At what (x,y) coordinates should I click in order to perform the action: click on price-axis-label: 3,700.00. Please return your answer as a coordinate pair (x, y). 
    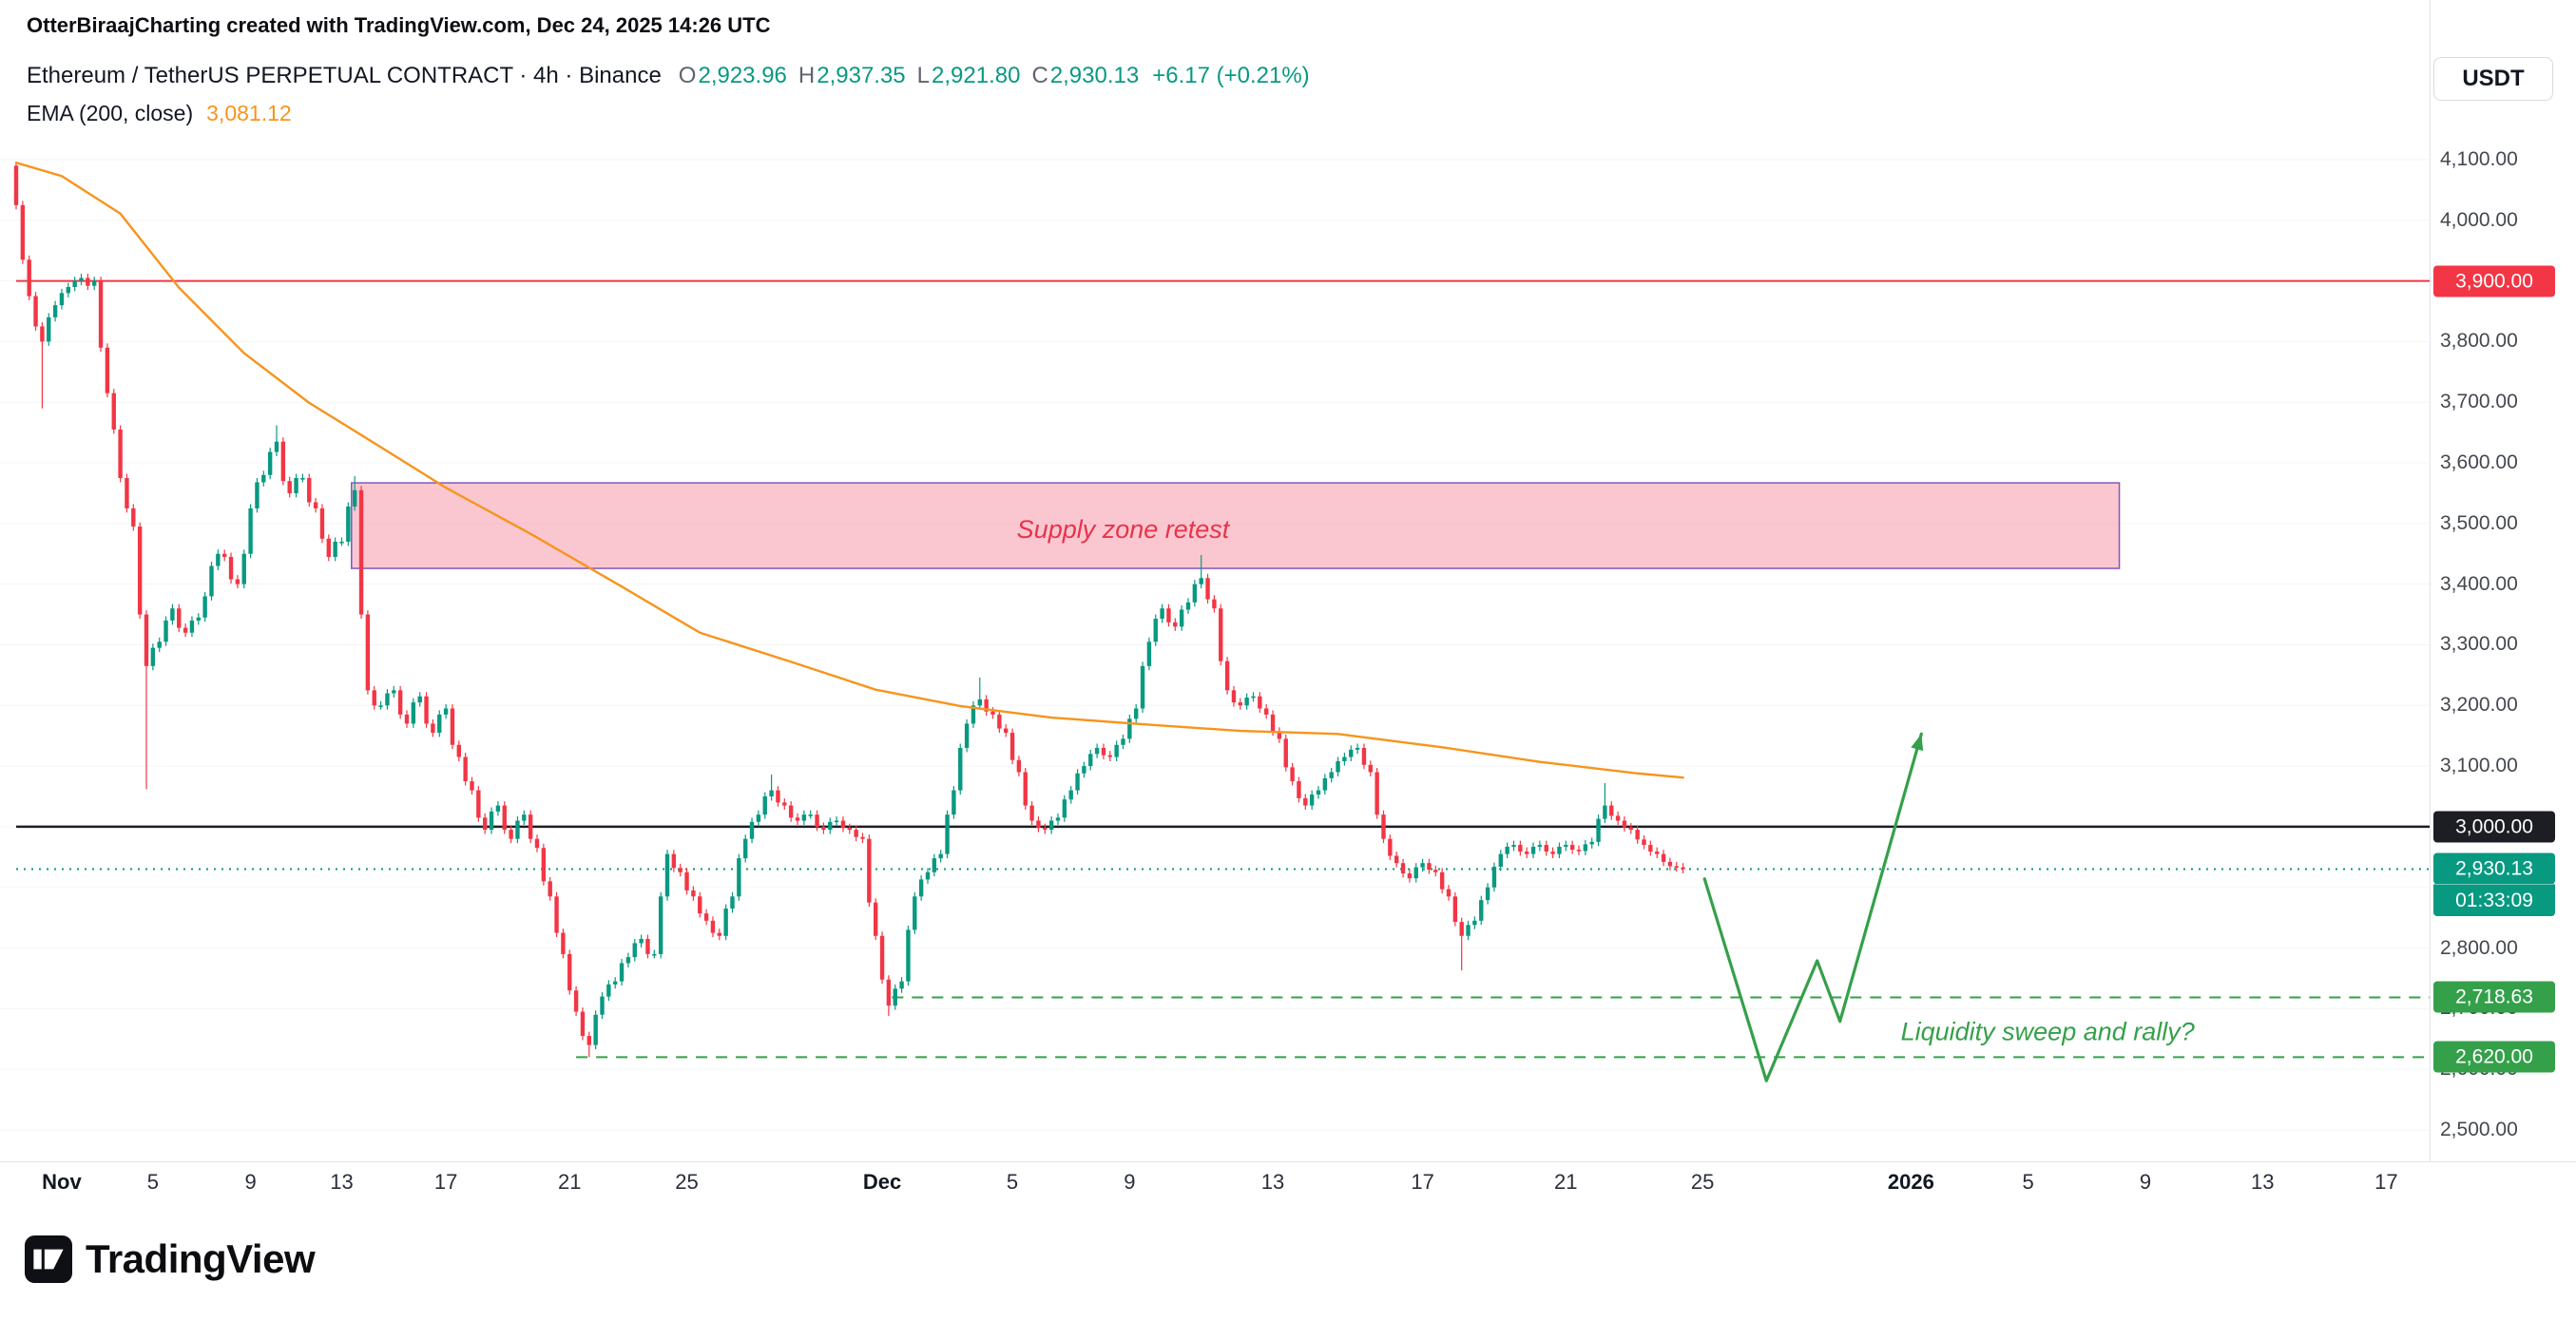
    Looking at the image, I should click on (2479, 402).